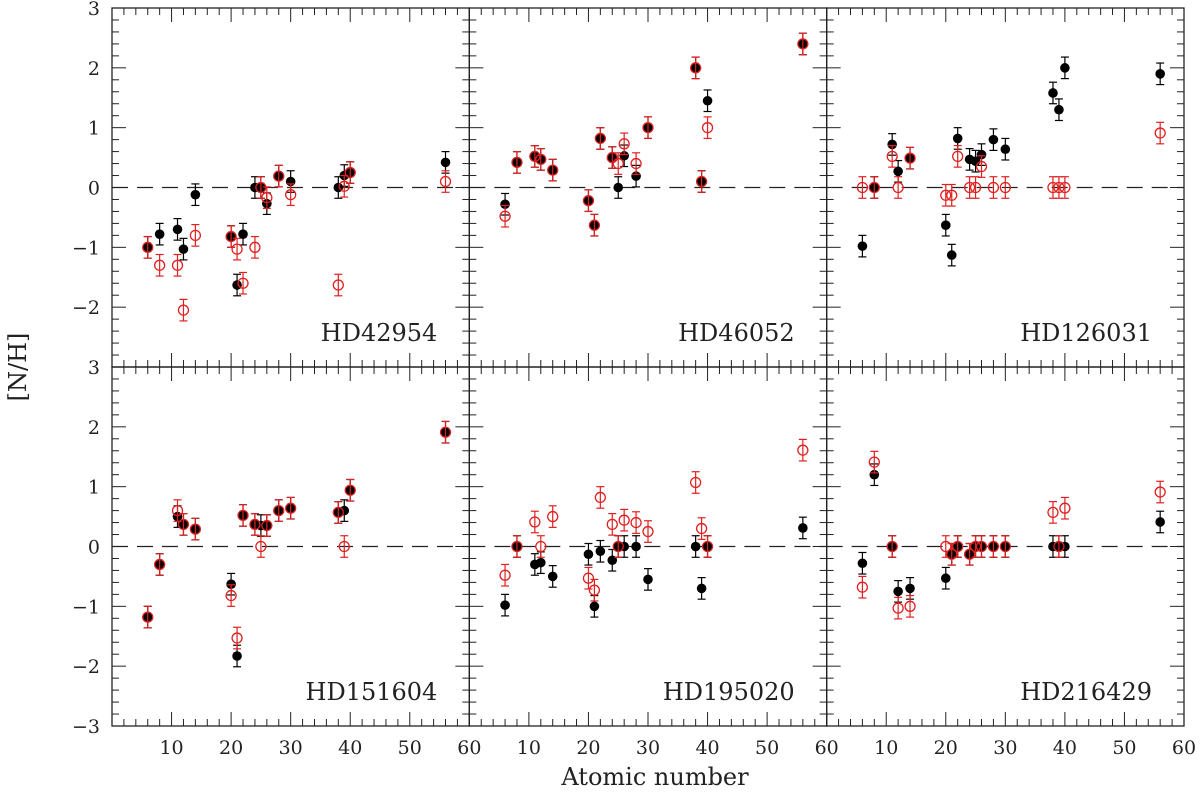 Image resolution: width=1200 pixels, height=792 pixels. What do you see at coordinates (707, 748) in the screenshot?
I see `x-tick-label: 40` at bounding box center [707, 748].